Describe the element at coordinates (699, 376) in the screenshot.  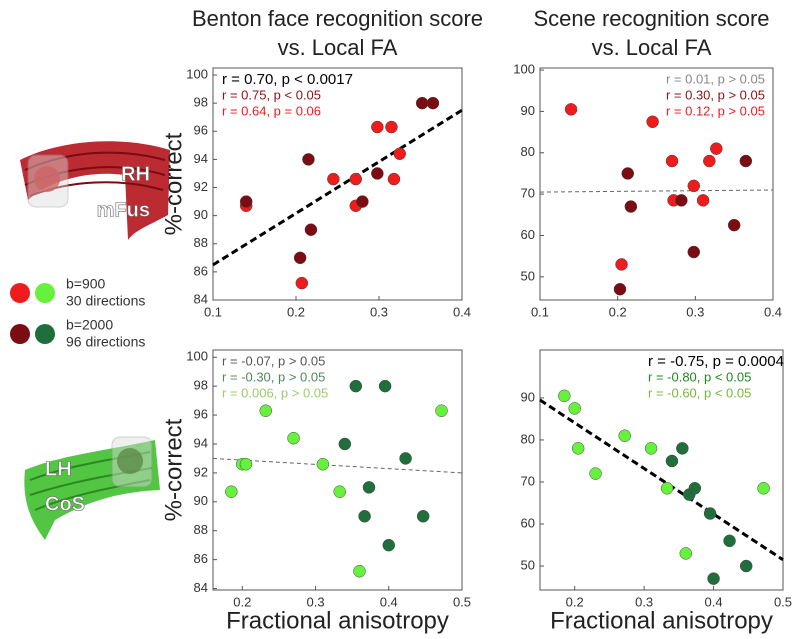
I see `annotation: r = -0.80, p < 0.05` at that location.